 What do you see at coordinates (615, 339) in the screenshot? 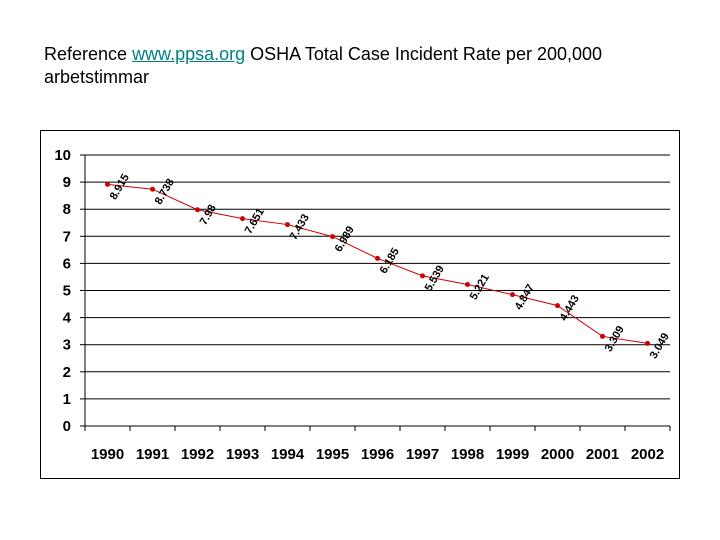
I see `data-label-2001: 3.309` at bounding box center [615, 339].